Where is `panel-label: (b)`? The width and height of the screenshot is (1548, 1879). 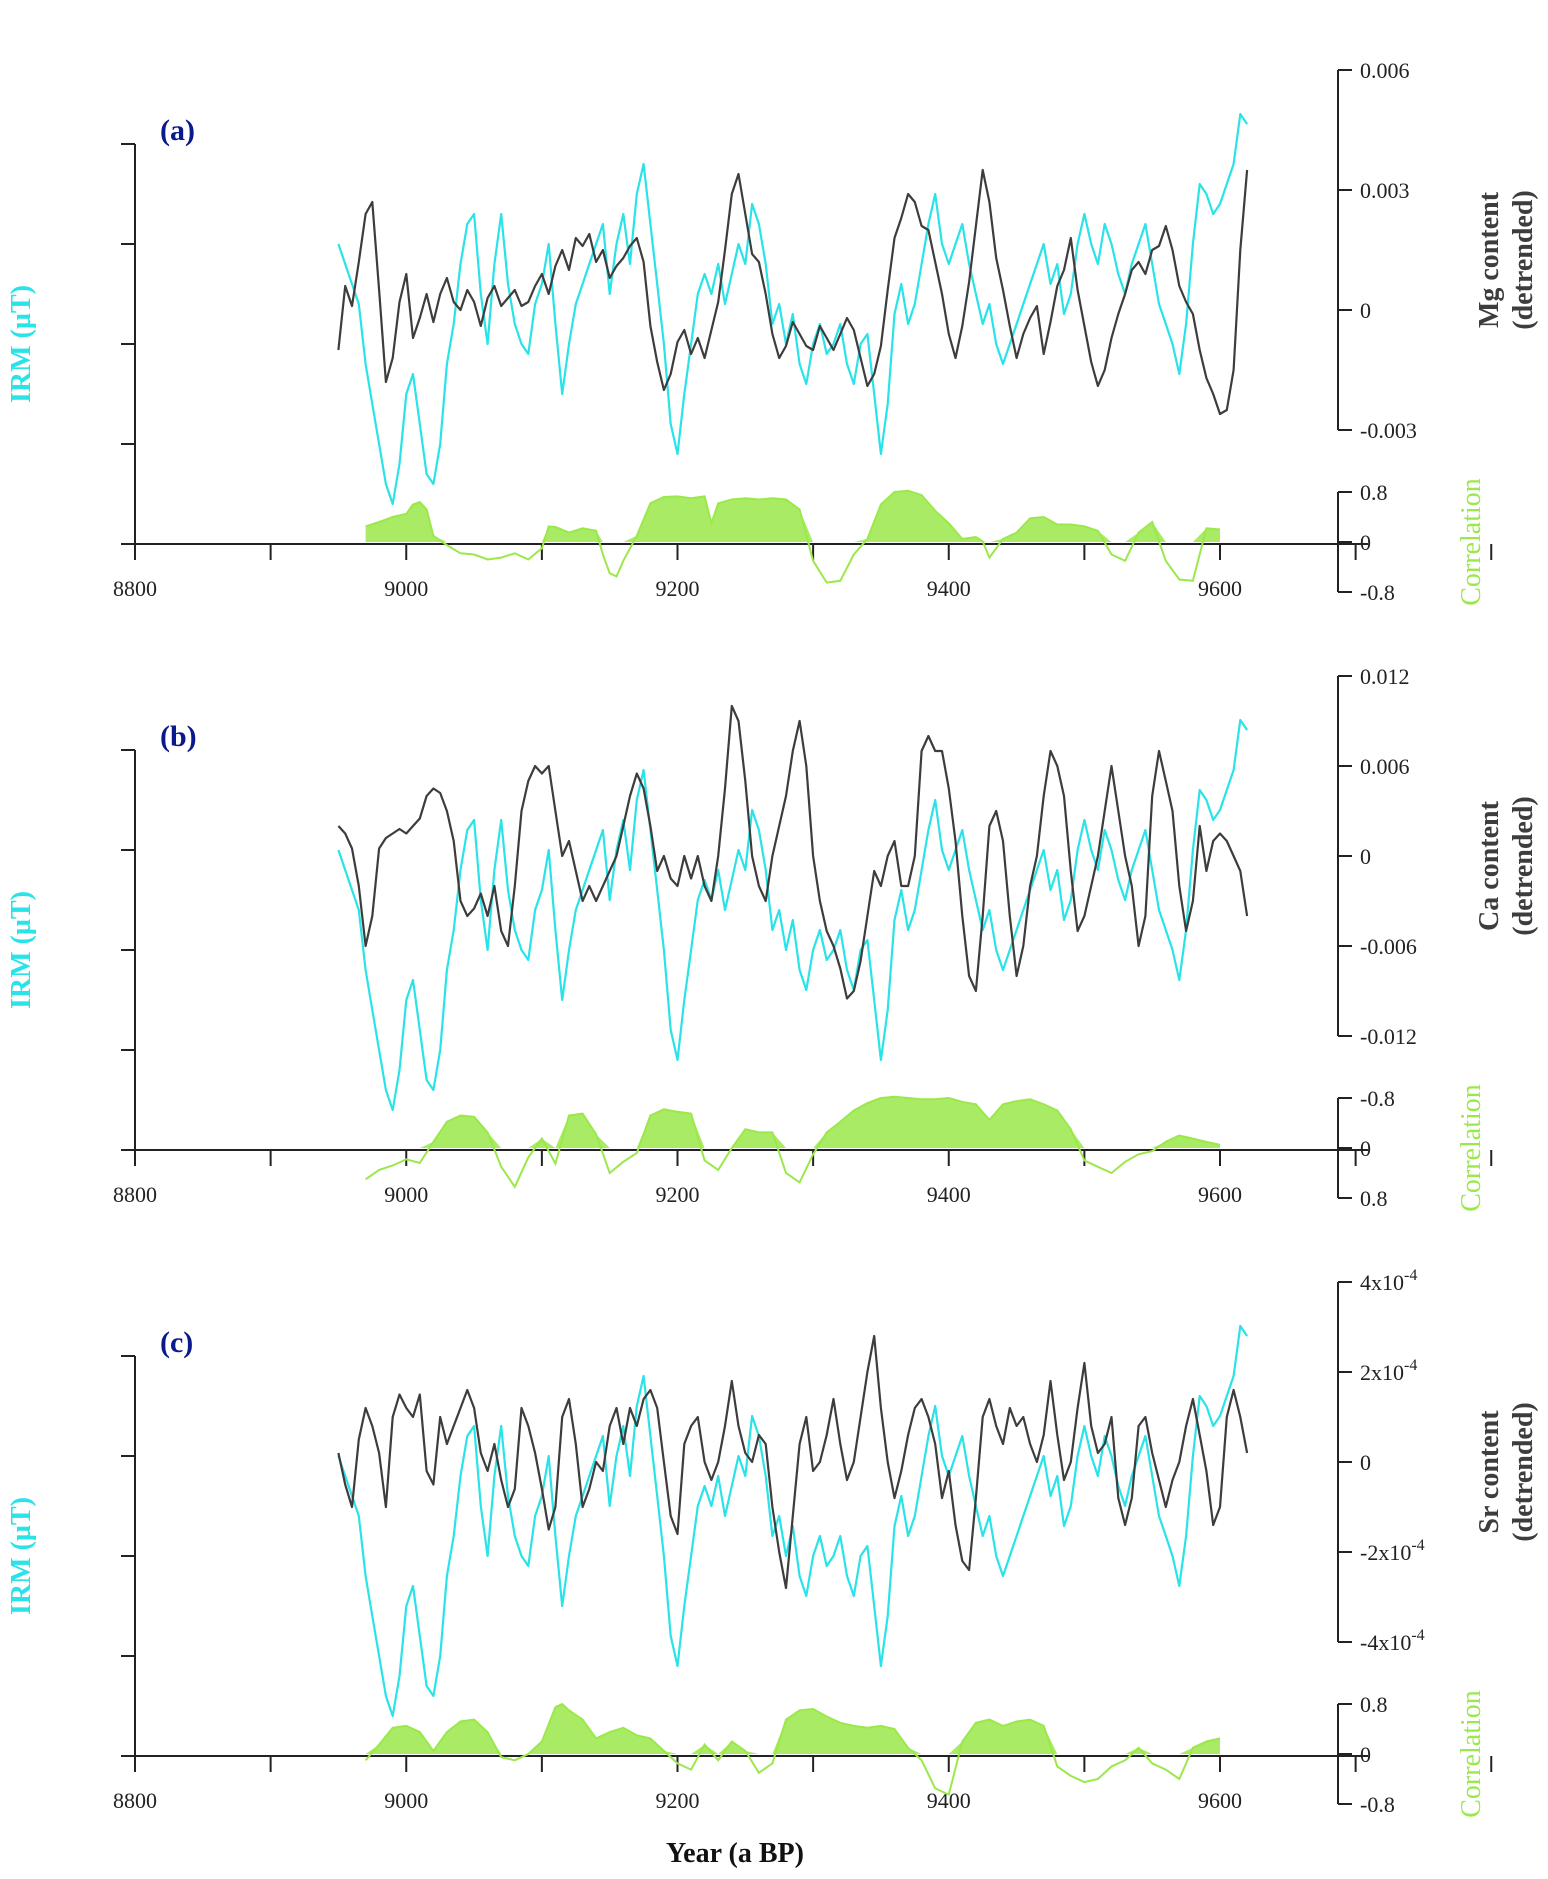 panel-label: (b) is located at coordinates (178, 736).